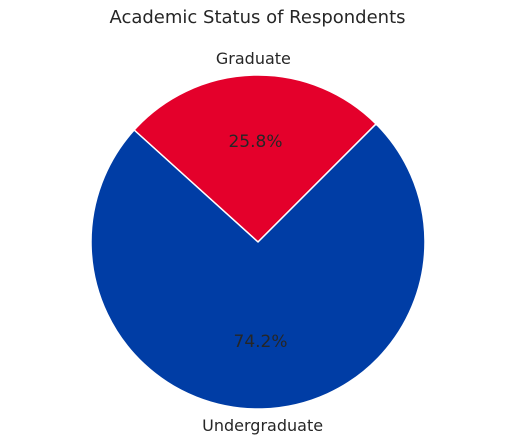 This screenshot has height=446, width=515. Describe the element at coordinates (253, 58) in the screenshot. I see `pie-category-label-graduate: Graduate` at that location.